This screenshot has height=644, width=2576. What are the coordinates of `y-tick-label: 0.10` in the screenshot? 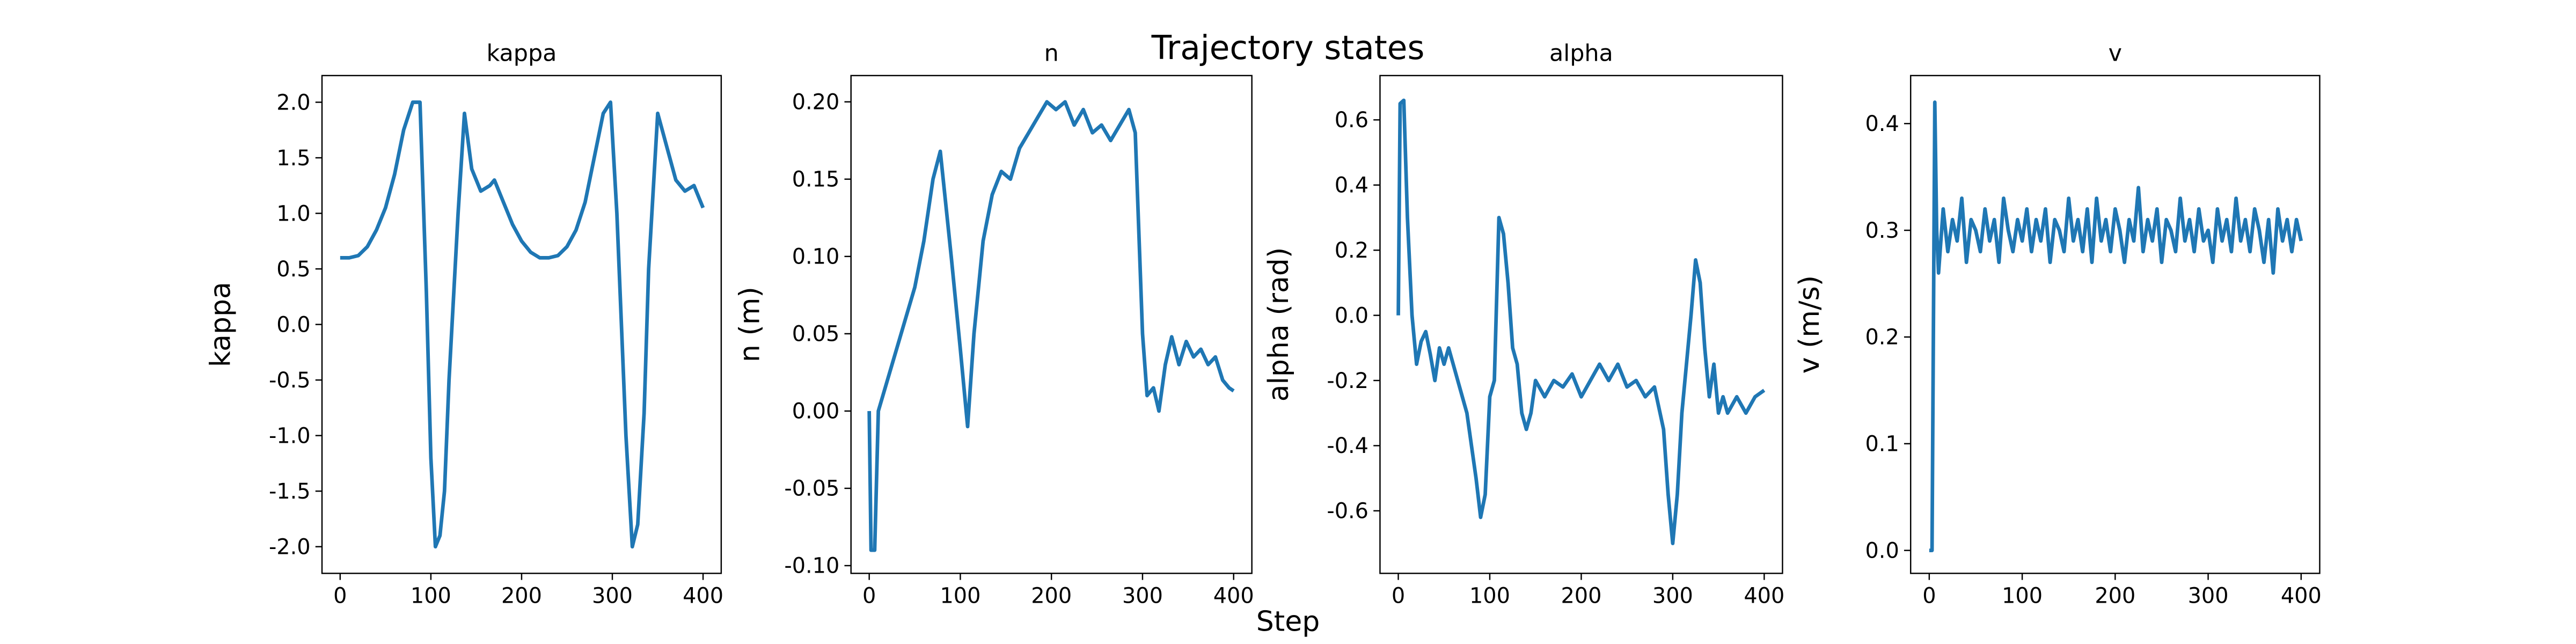 It's located at (816, 257).